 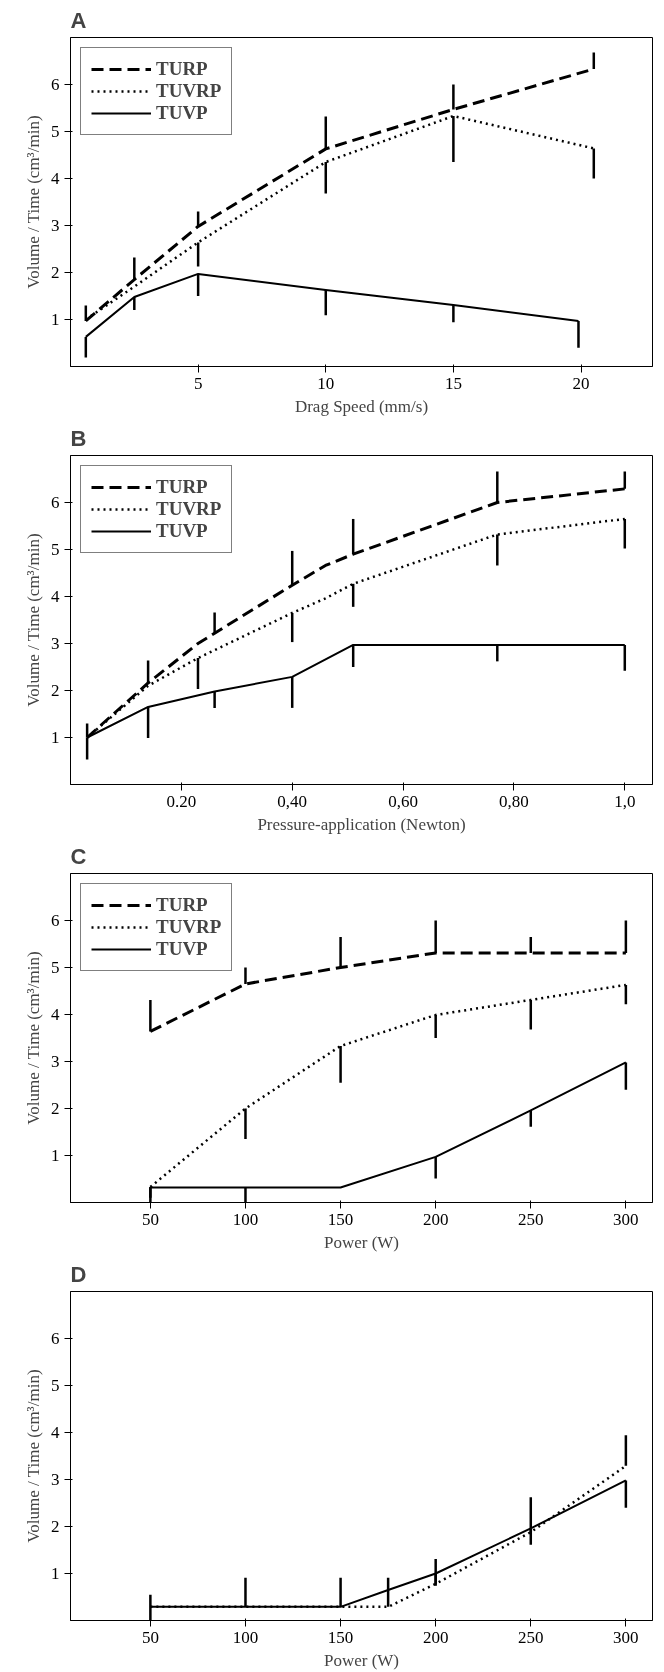 I want to click on x-axis-title: Drag Speed (mm/s), so click(x=361, y=406).